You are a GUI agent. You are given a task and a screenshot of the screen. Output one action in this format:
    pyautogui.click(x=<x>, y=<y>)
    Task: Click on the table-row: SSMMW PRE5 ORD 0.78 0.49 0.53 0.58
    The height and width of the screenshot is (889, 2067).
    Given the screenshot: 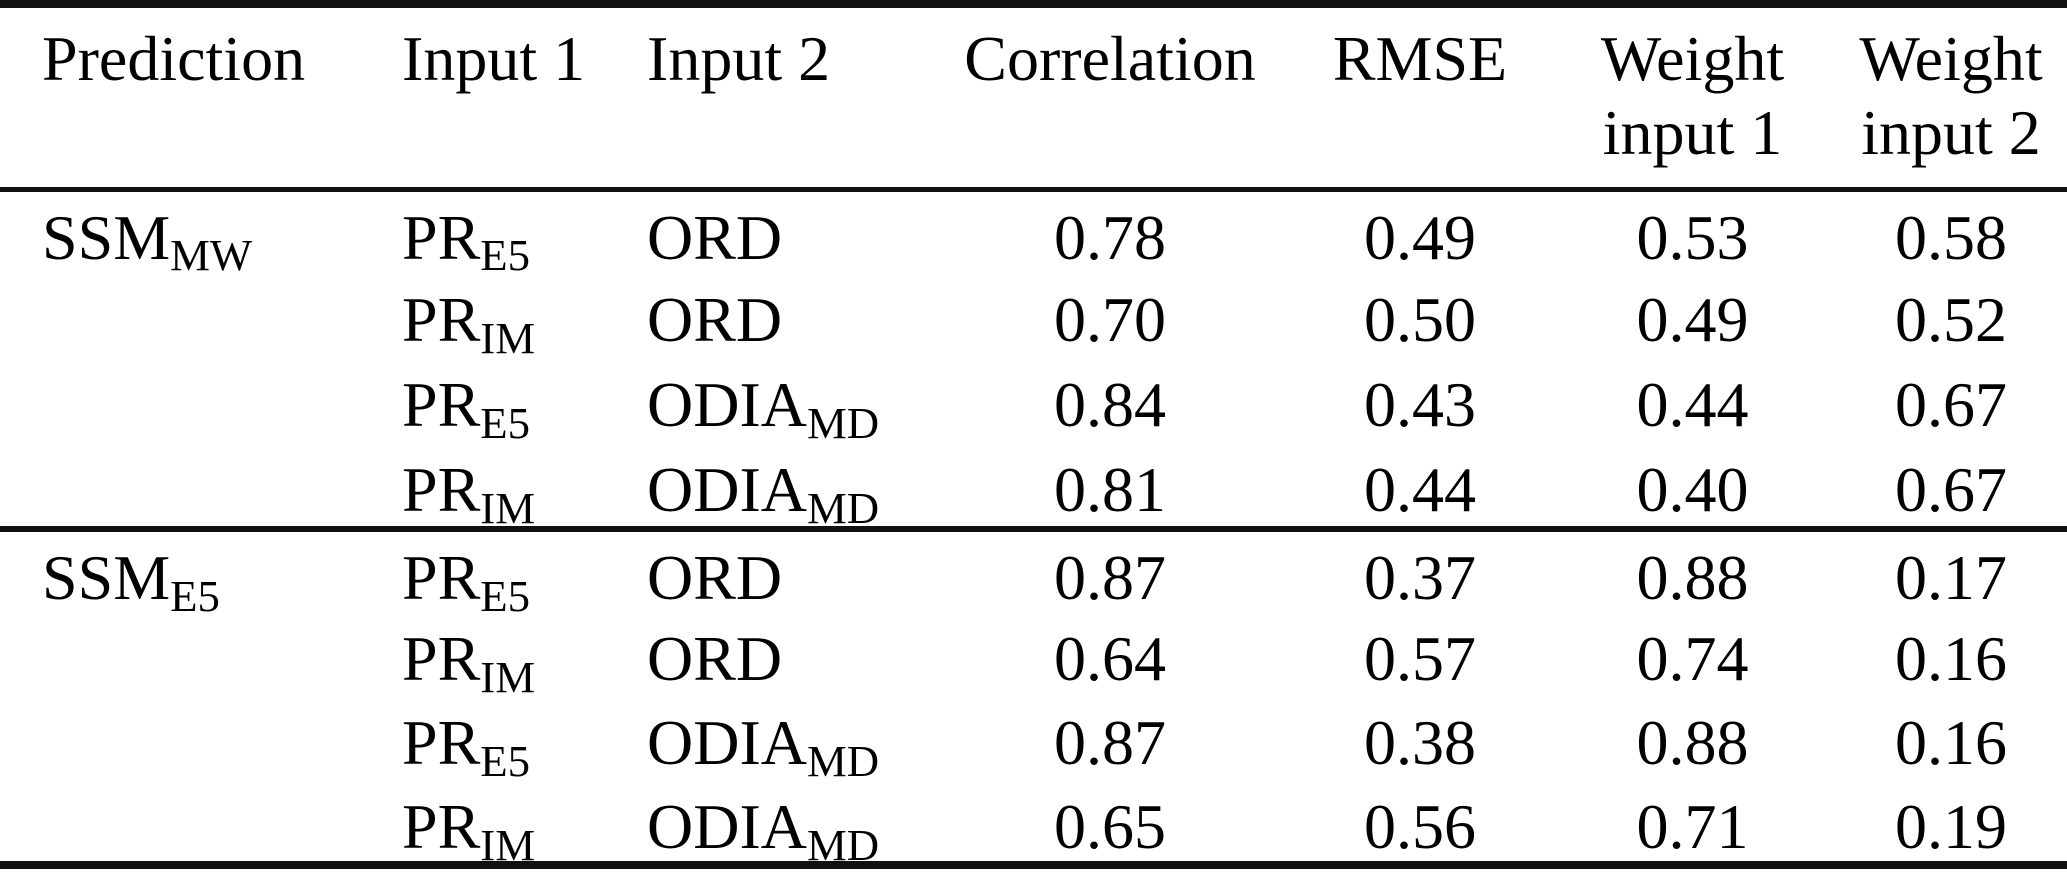 What is the action you would take?
    pyautogui.click(x=1033, y=233)
    